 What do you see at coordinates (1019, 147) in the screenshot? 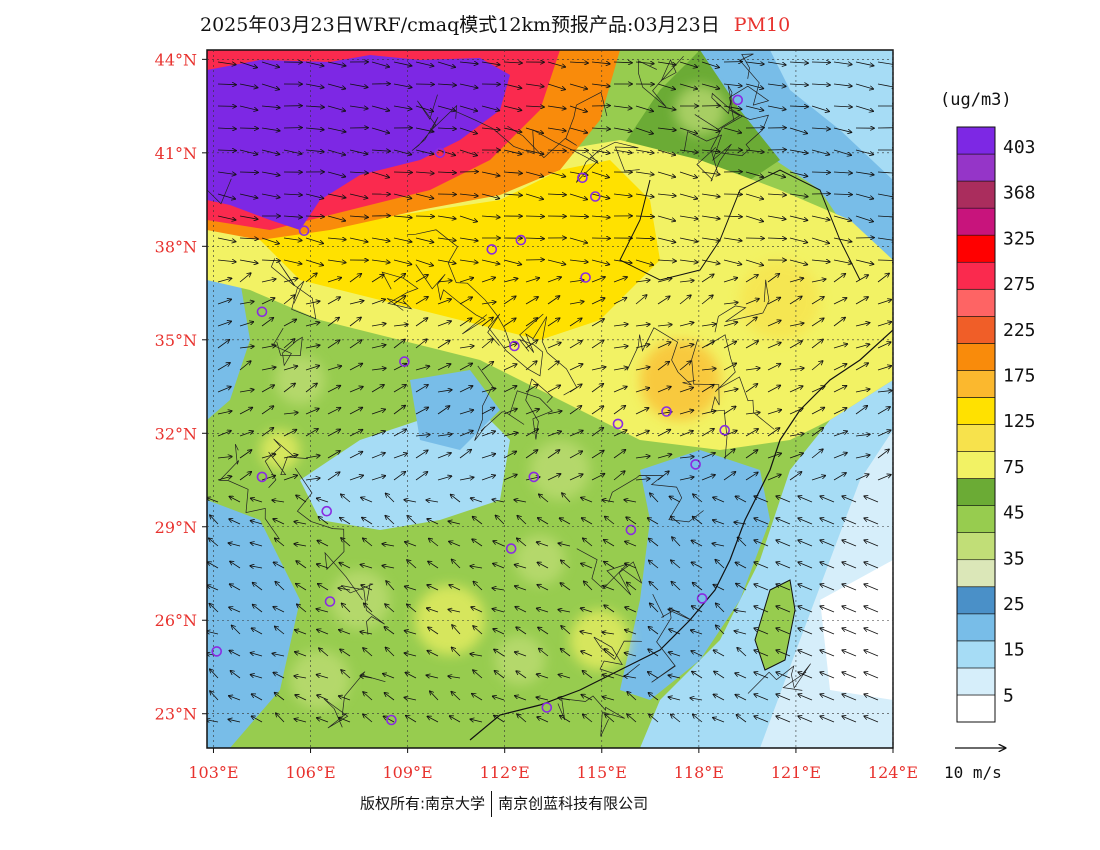
I see `legend-label: 403` at bounding box center [1019, 147].